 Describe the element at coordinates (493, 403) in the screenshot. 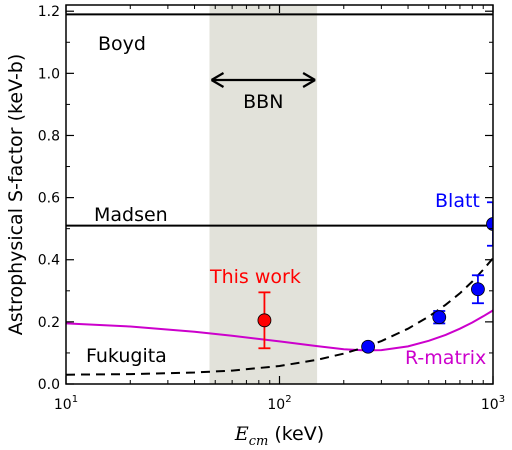

I see `x-tick-label: 10³` at that location.